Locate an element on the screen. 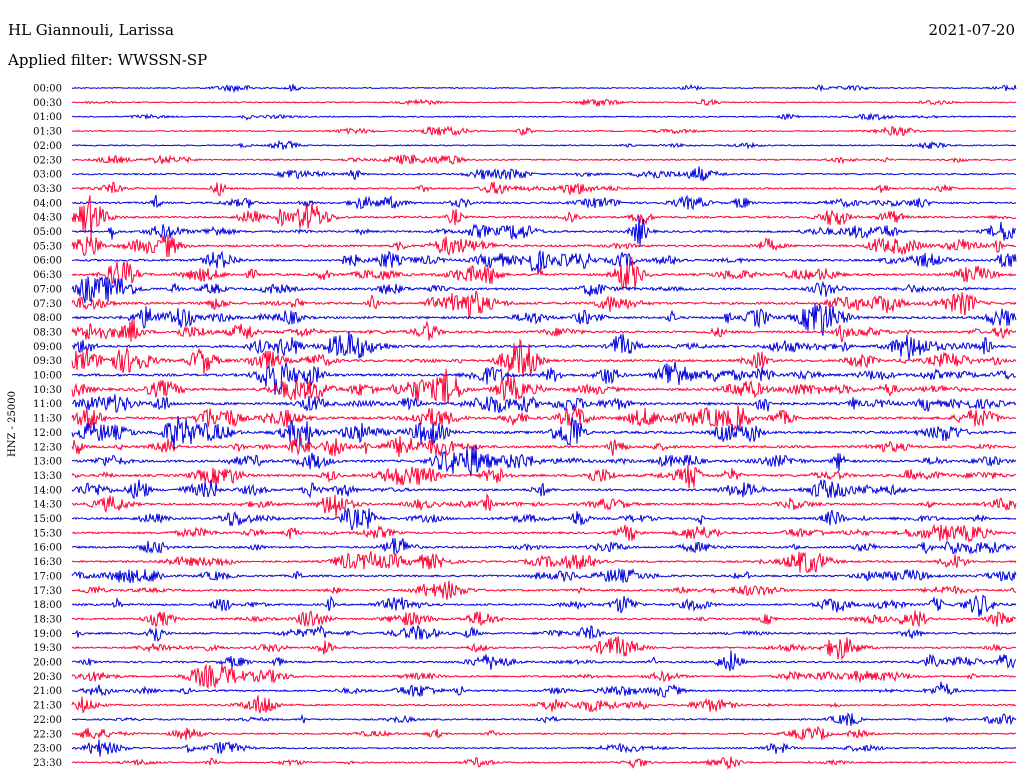 Image resolution: width=1024 pixels, height=780 pixels. station-title: HL Giannouli, Larissa is located at coordinates (91, 30).